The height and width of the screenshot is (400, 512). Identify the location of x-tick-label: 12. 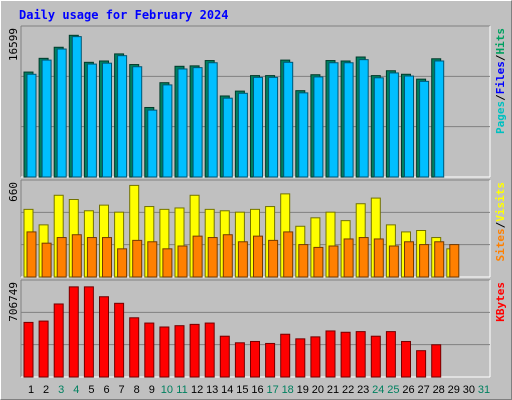
(197, 390).